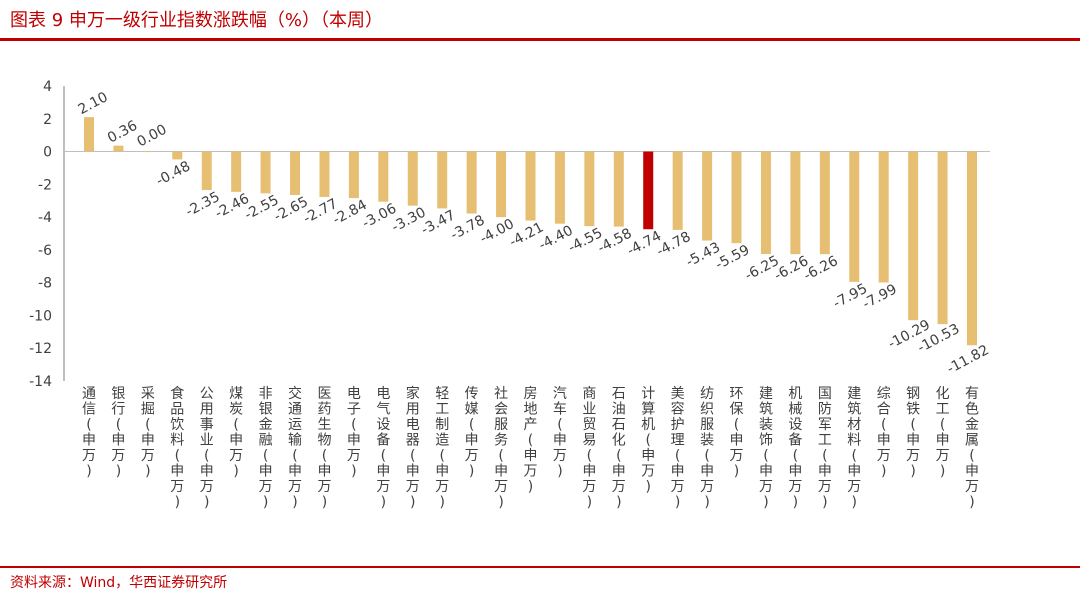 This screenshot has height=596, width=1080. What do you see at coordinates (236, 433) in the screenshot?
I see `category-label: 煤炭(申万)` at bounding box center [236, 433].